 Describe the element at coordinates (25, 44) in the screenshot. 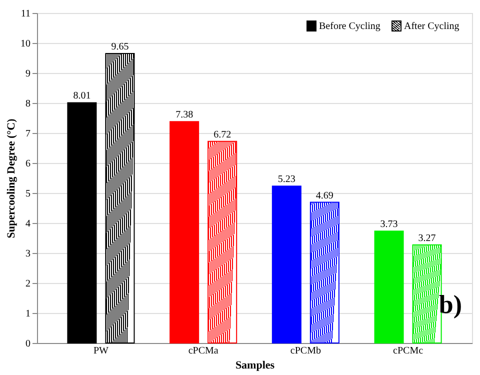

I see `y-tick-label: 10` at that location.